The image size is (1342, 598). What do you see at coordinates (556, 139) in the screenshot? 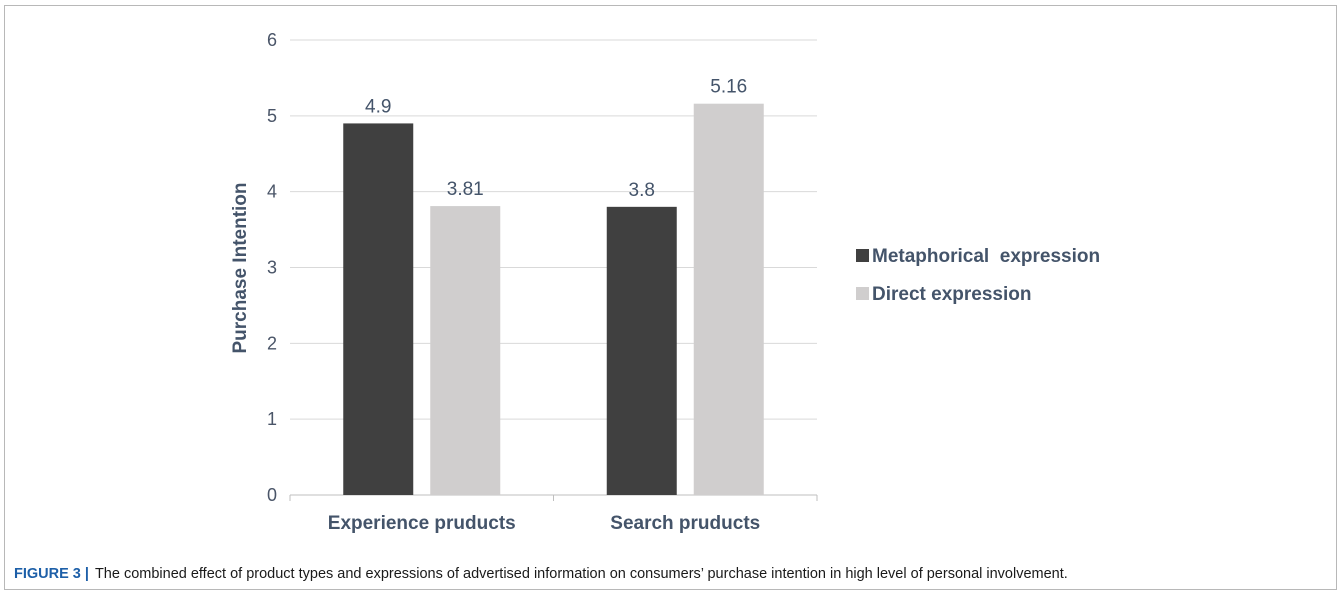
I see `data-labels: 4.9 3.81 3.8 5.16` at bounding box center [556, 139].